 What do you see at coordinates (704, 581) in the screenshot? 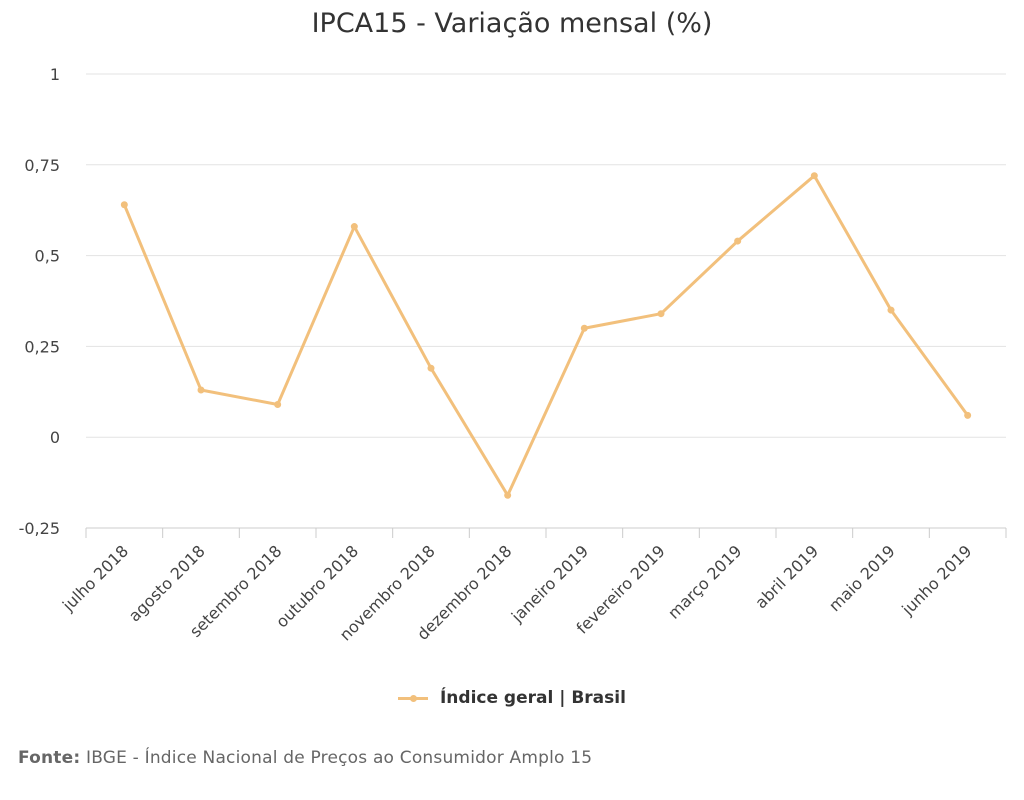
I see `x-tick-label: março 2019` at bounding box center [704, 581].